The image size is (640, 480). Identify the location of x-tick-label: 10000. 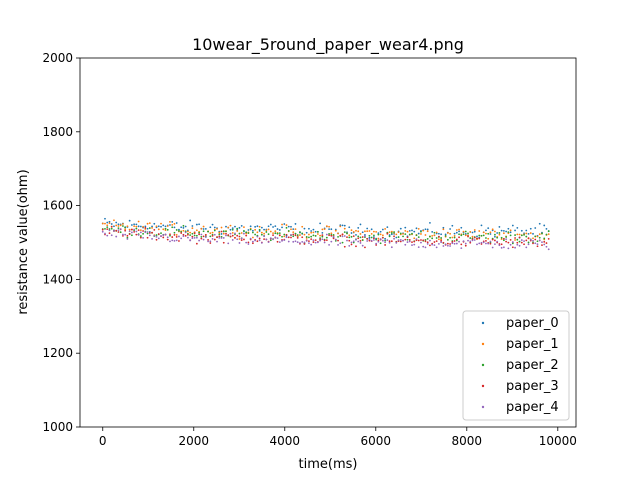
(558, 441).